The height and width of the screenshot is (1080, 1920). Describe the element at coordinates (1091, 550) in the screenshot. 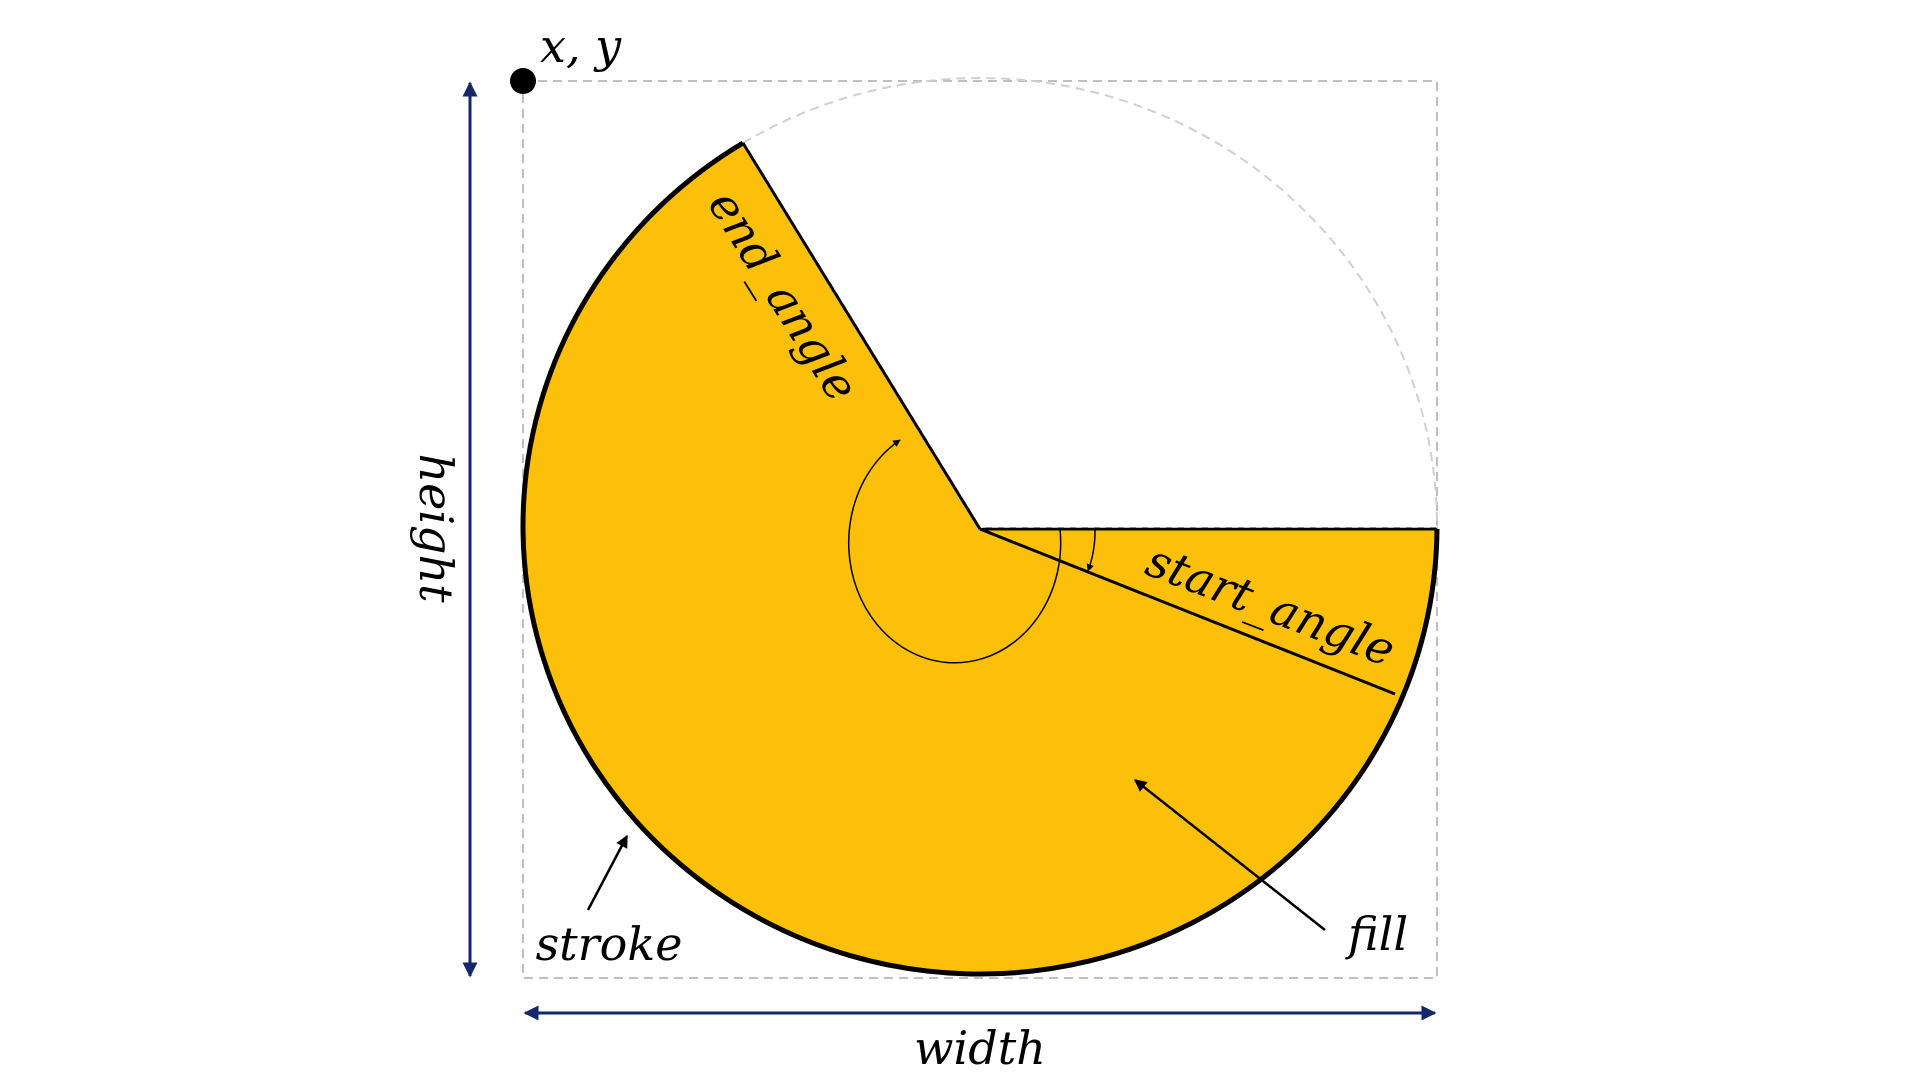

I see `start-angle-arrow` at that location.